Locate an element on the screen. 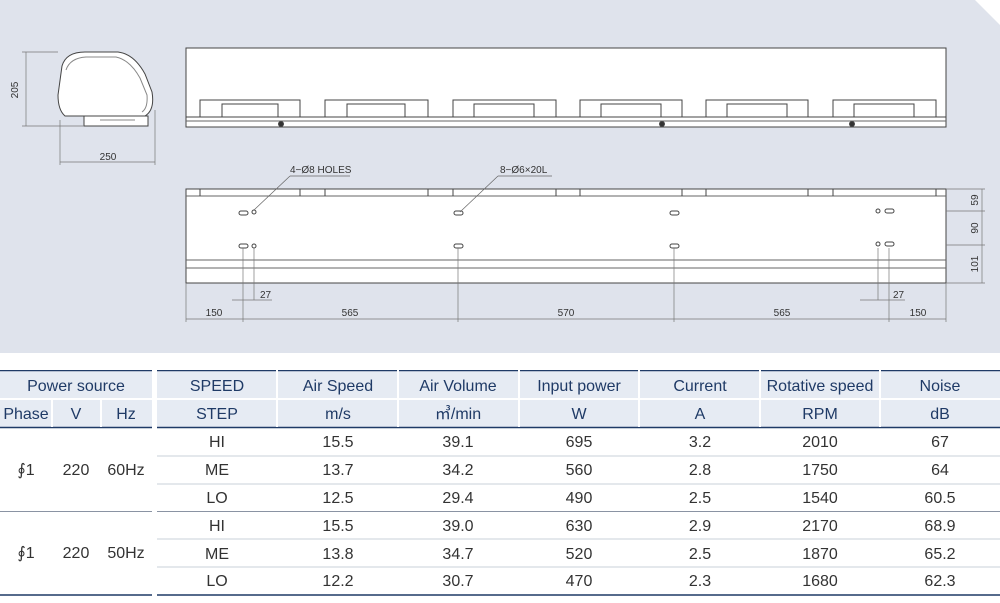  rpm-cell: 1540 is located at coordinates (820, 498).